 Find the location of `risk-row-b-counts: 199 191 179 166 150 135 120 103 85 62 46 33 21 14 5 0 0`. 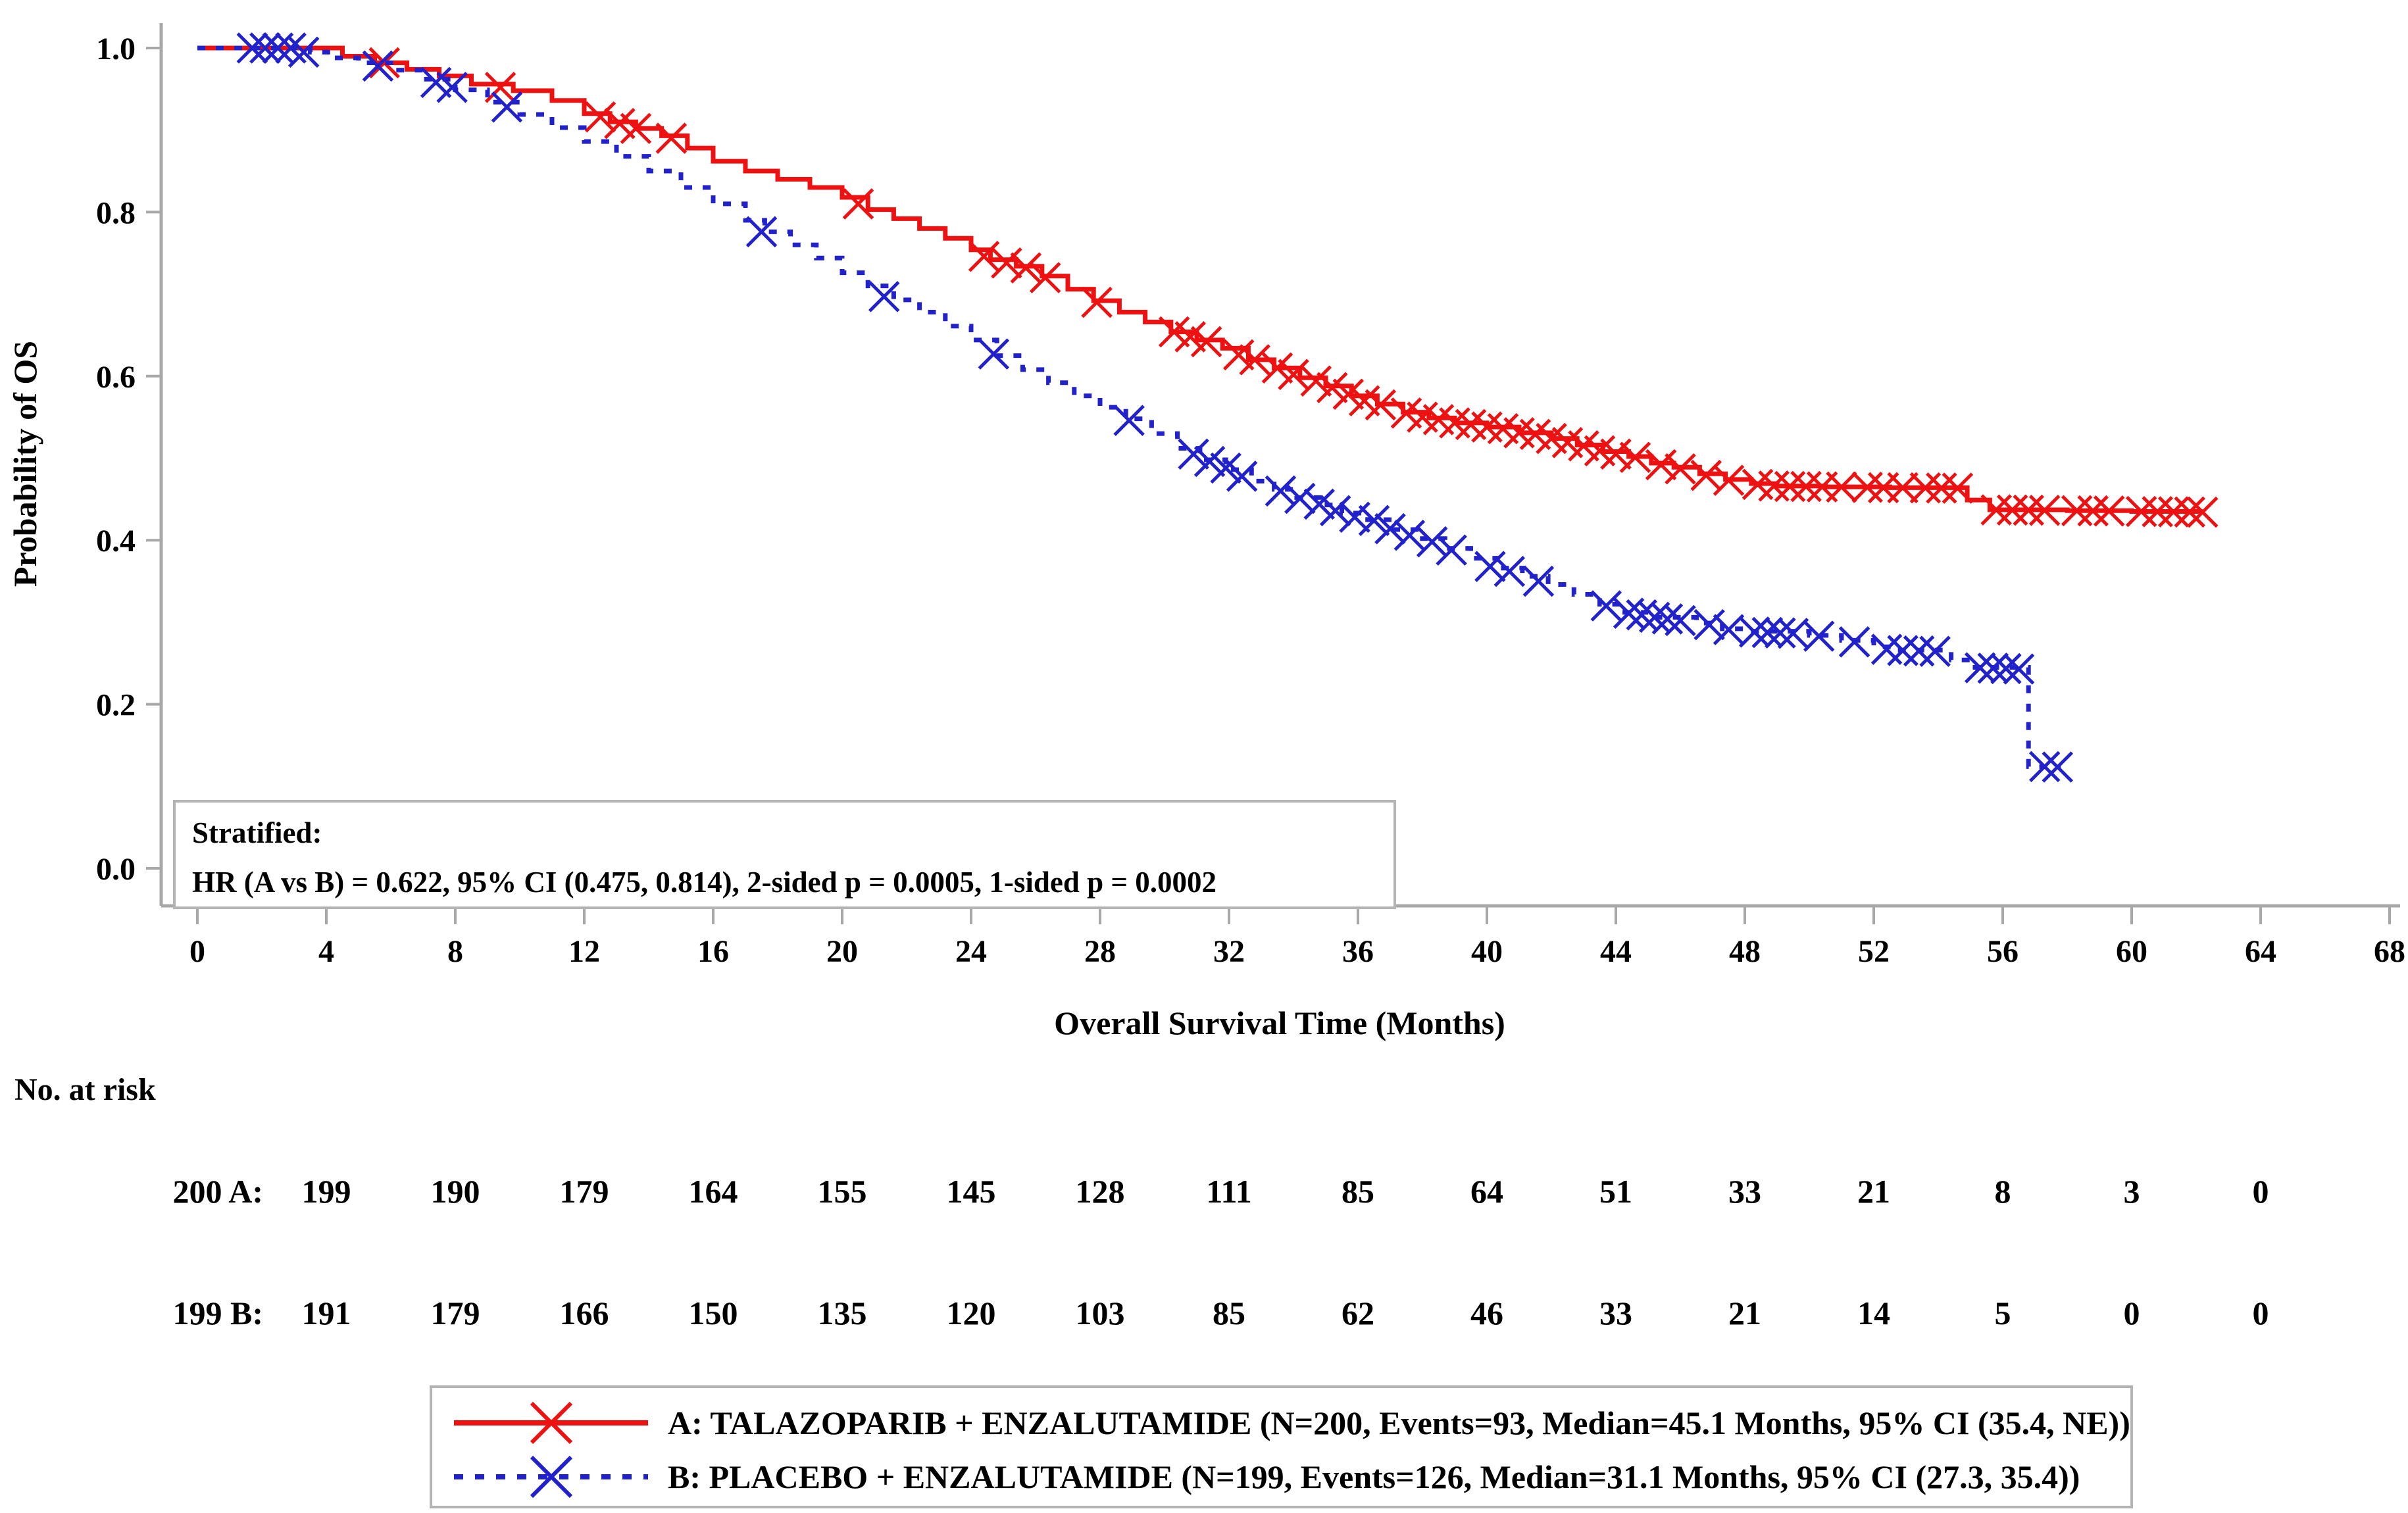

risk-row-b-counts: 199 191 179 166 150 135 120 103 85 62 46 33 21 14 5 0 0 is located at coordinates (1221, 1313).